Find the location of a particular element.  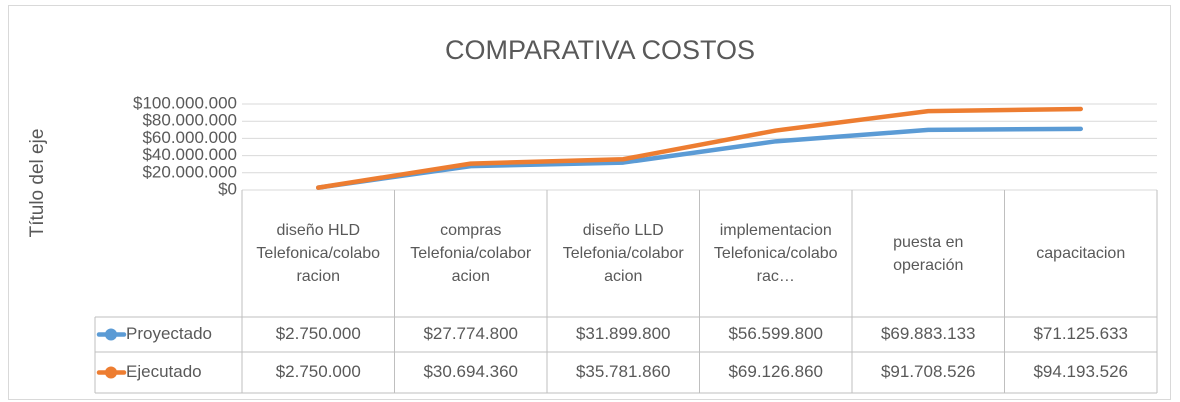

x-tick-label: diseño LLD Telefonia/colaboracion is located at coordinates (623, 253).